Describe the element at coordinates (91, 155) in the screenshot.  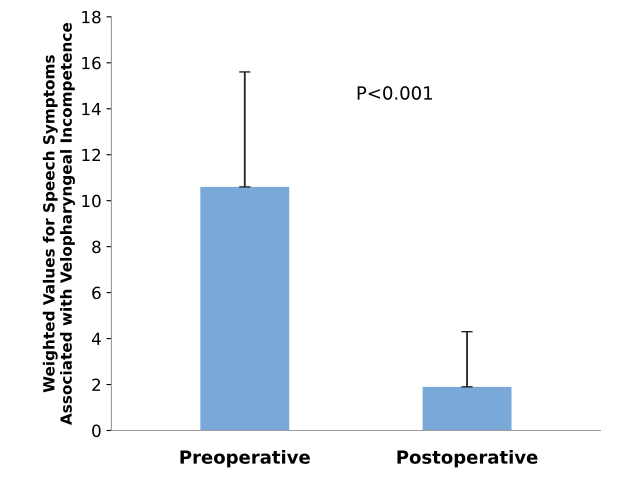
I see `y-tick-label: 12` at that location.